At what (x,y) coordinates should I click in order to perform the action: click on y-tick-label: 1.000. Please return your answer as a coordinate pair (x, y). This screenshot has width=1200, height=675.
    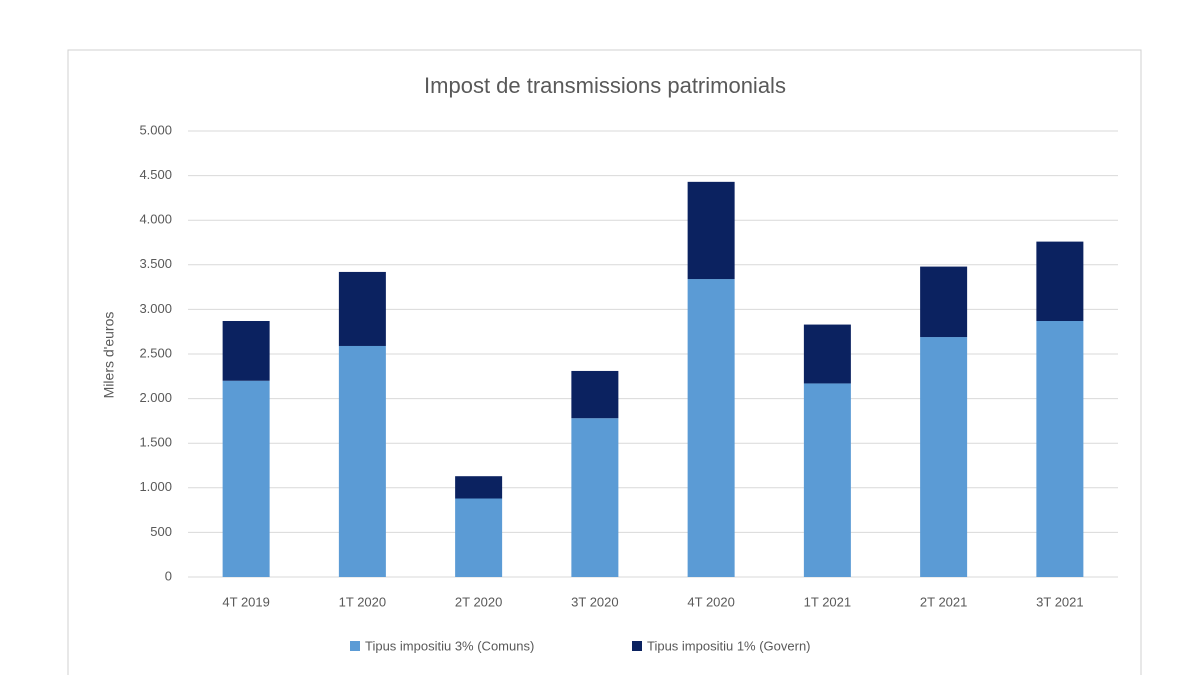
    Looking at the image, I should click on (155, 486).